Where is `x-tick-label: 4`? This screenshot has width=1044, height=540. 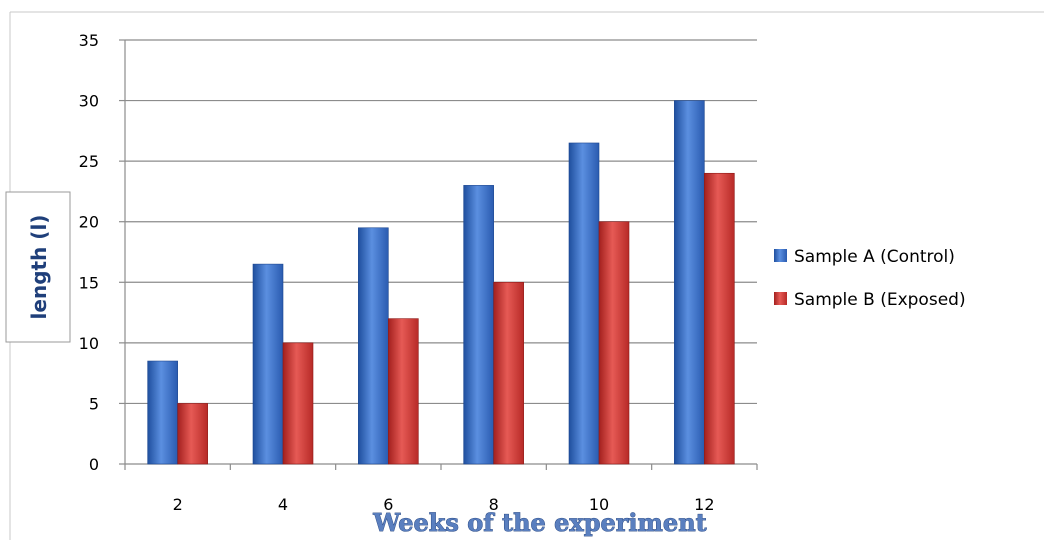
x-tick-label: 4 is located at coordinates (283, 504).